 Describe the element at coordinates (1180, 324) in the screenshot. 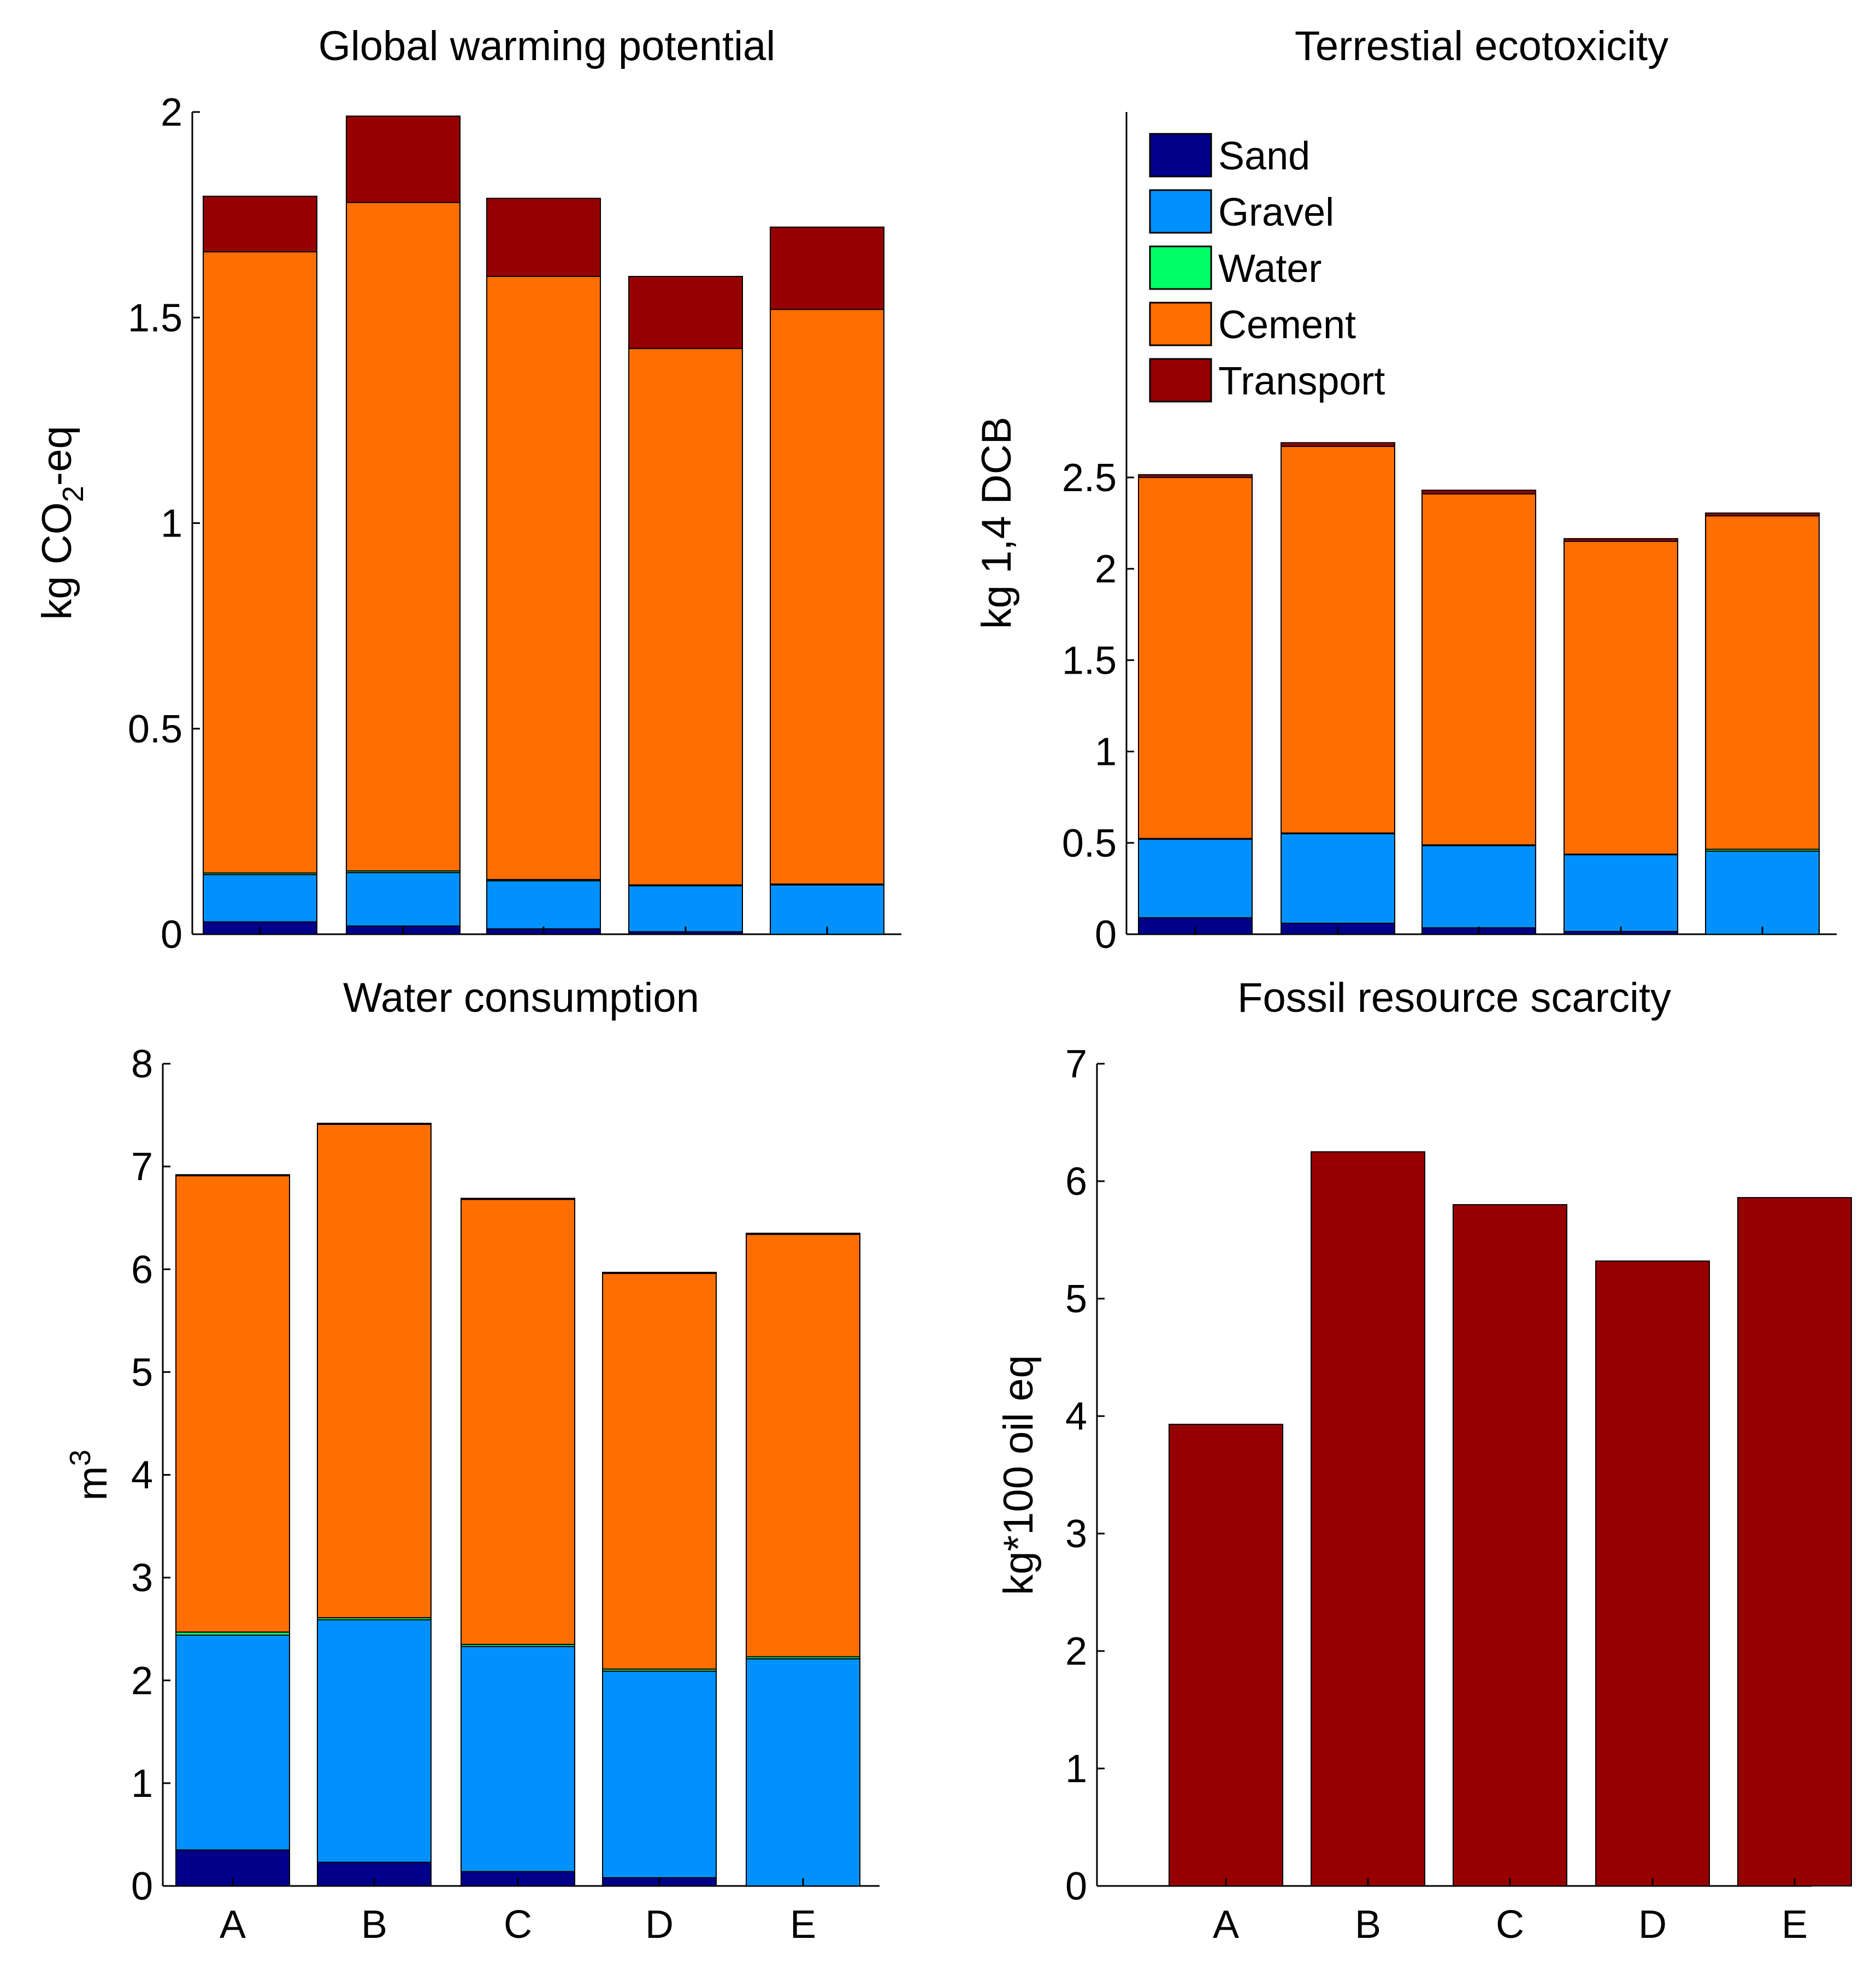

I see `legend-swatch-cement` at that location.